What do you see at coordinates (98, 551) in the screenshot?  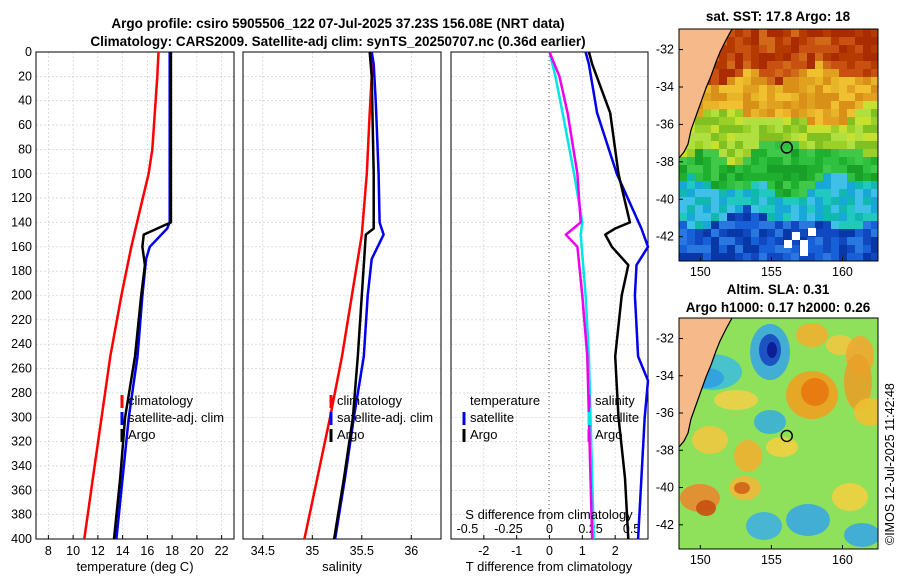 I see `x-tick-label: 12` at bounding box center [98, 551].